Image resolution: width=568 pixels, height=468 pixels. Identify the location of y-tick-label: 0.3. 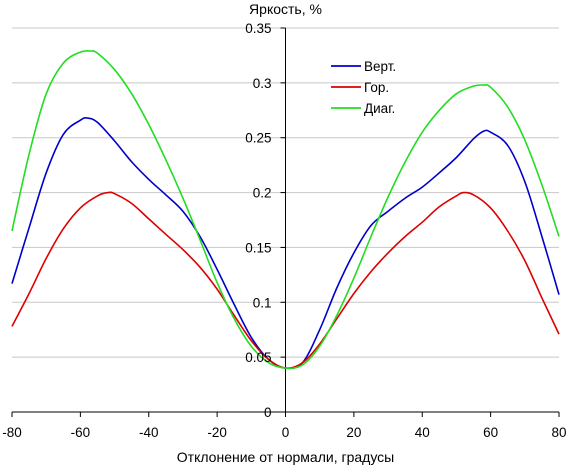
(262, 83).